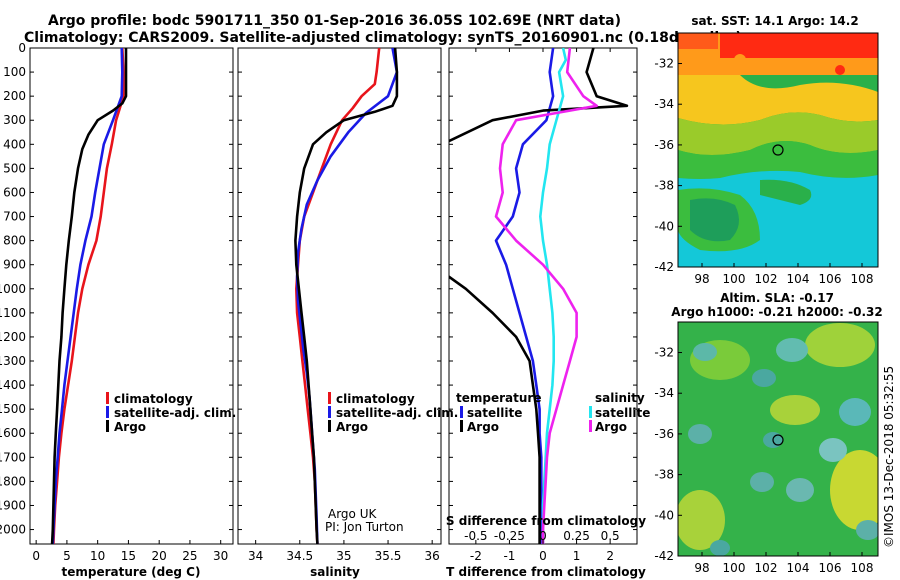 The height and width of the screenshot is (580, 900). What do you see at coordinates (734, 568) in the screenshot?
I see `lon-tick-label: 100` at bounding box center [734, 568].